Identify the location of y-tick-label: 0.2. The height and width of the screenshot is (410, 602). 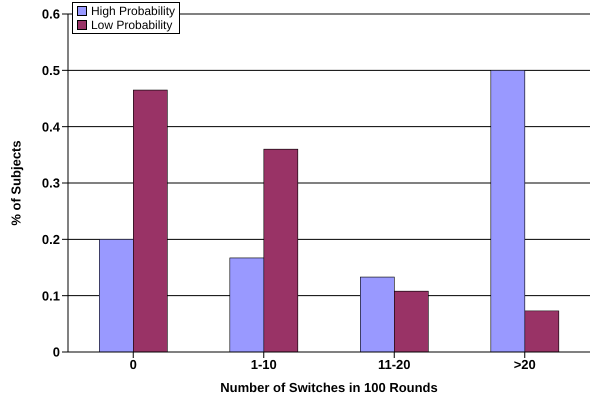
(51, 239).